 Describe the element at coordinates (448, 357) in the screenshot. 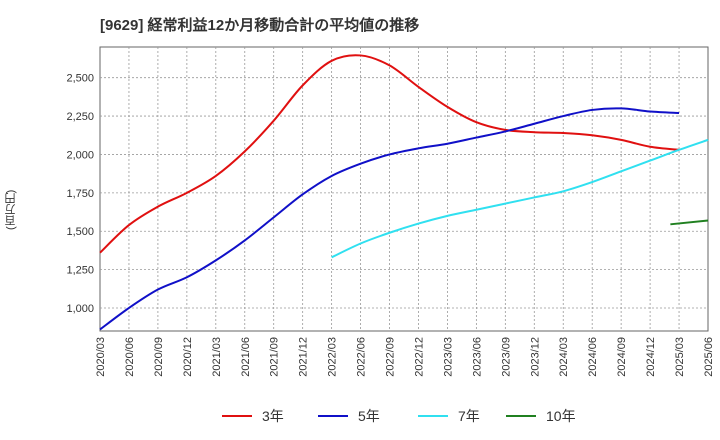

I see `x-tick-label: 2023/03` at that location.